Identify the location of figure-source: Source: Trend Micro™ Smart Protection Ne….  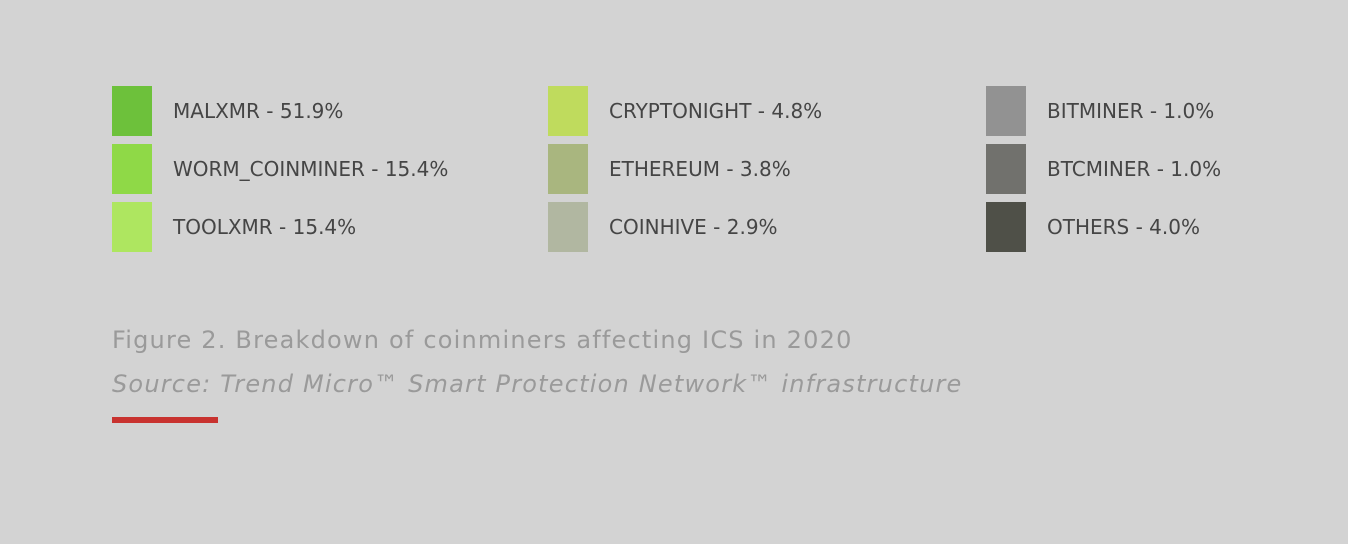
(537, 384).